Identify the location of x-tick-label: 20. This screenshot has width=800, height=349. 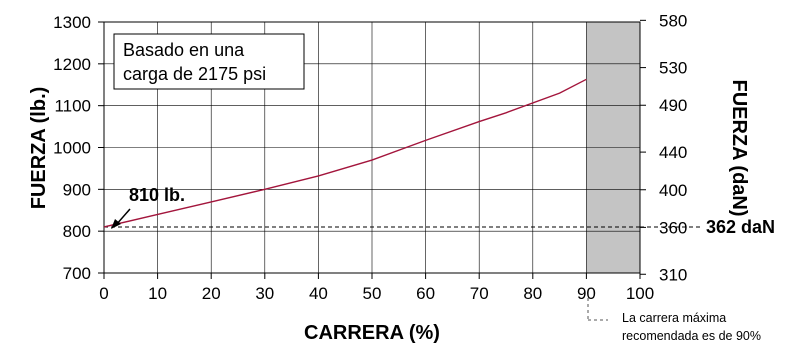
(211, 293).